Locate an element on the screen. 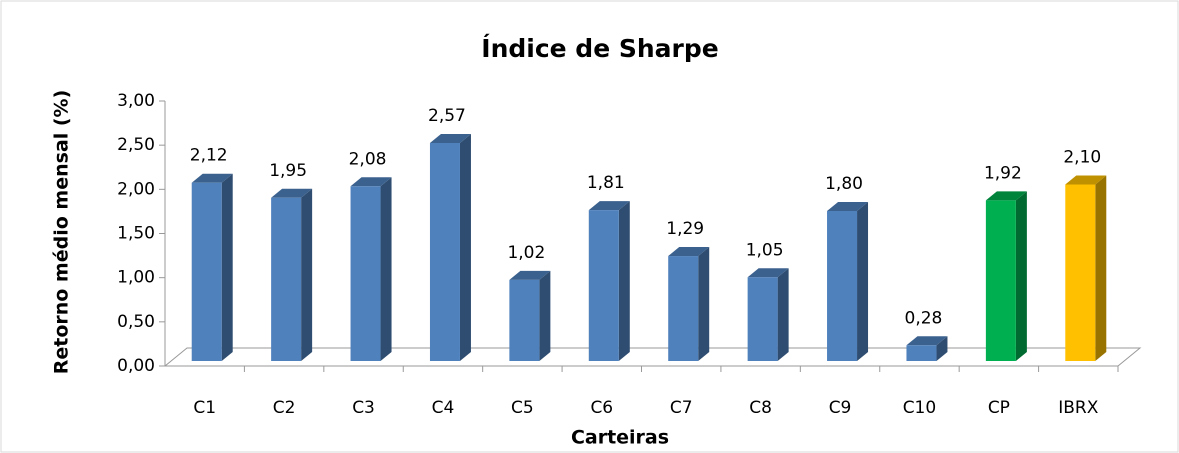 This screenshot has height=453, width=1179. x-tick-label: C8 is located at coordinates (760, 408).